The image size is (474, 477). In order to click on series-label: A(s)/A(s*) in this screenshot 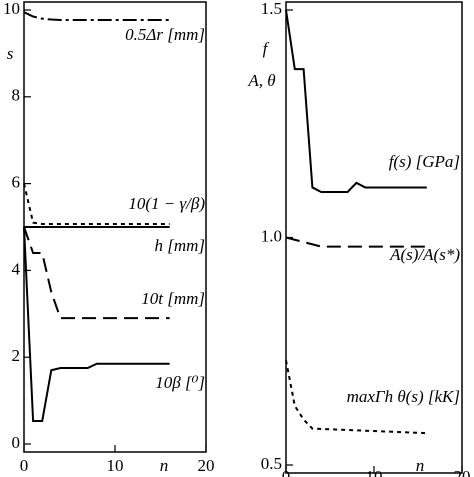, I will do `click(424, 254)`.